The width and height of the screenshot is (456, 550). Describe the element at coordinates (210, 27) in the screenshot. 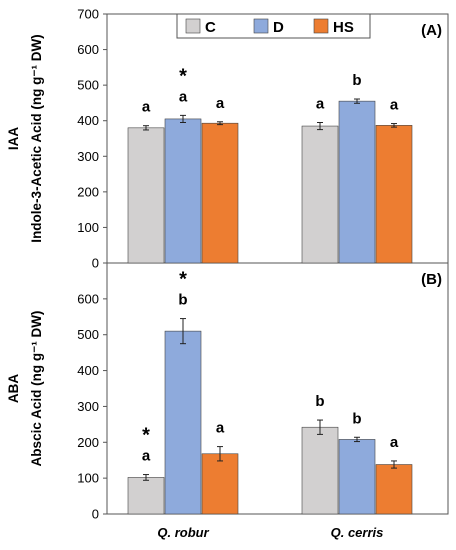

I see `legend-label-C: C` at that location.